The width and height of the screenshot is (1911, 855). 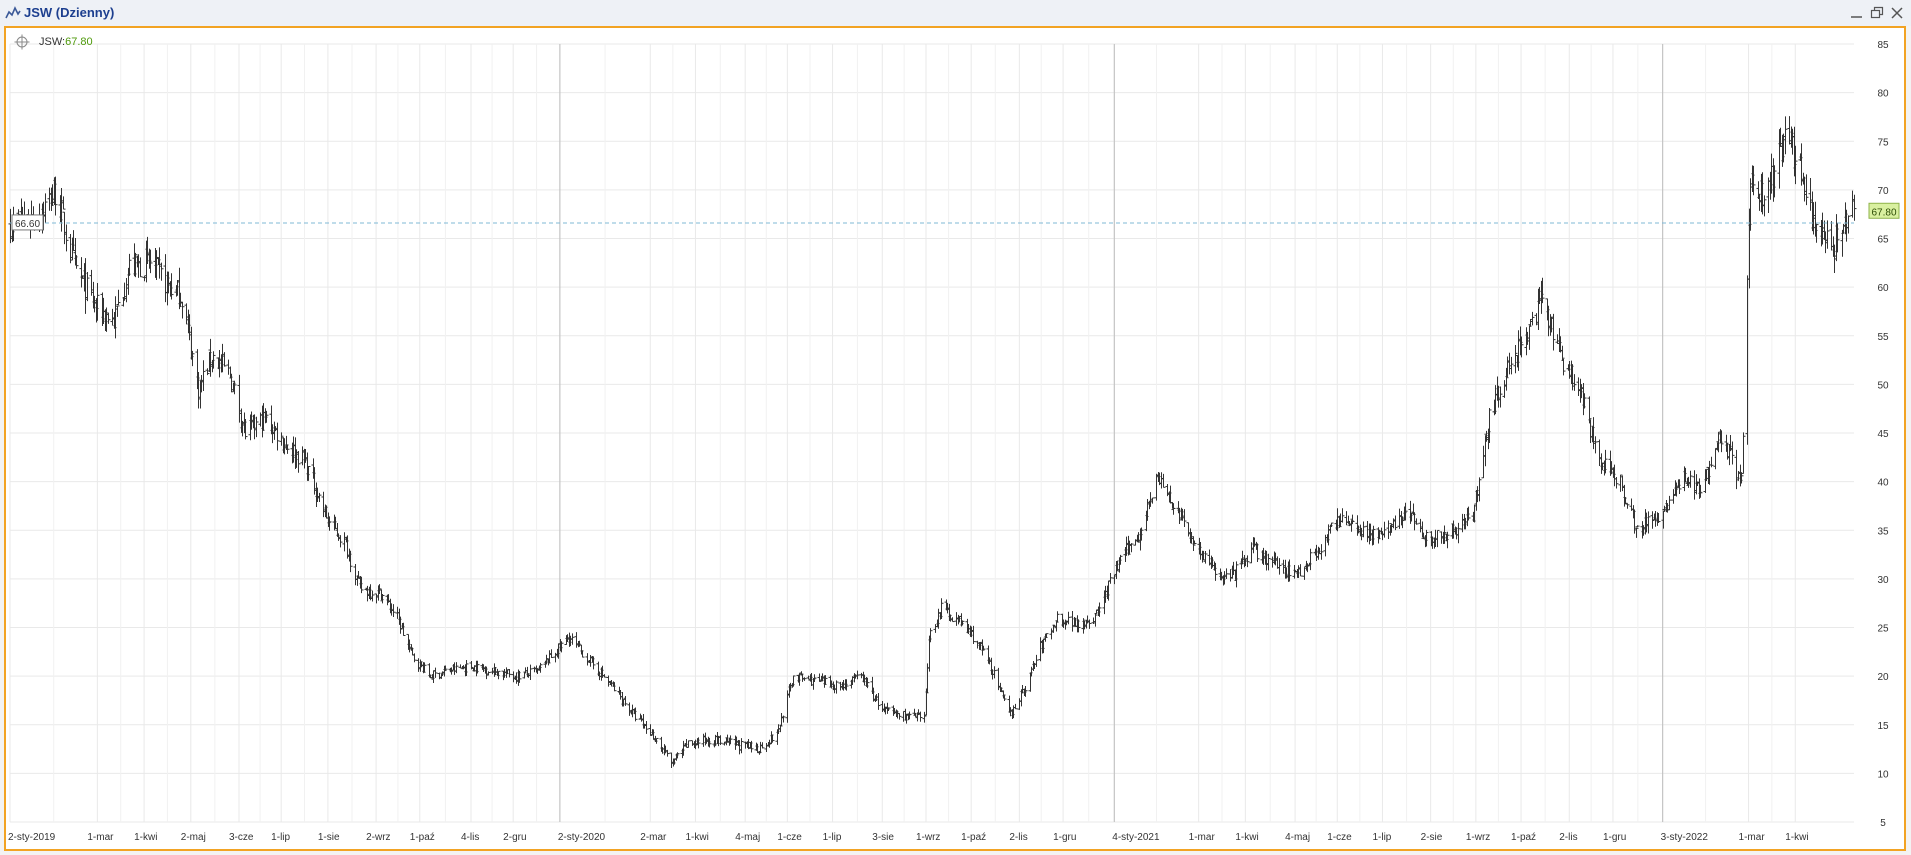 I want to click on y-tick-label: 35, so click(x=1883, y=531).